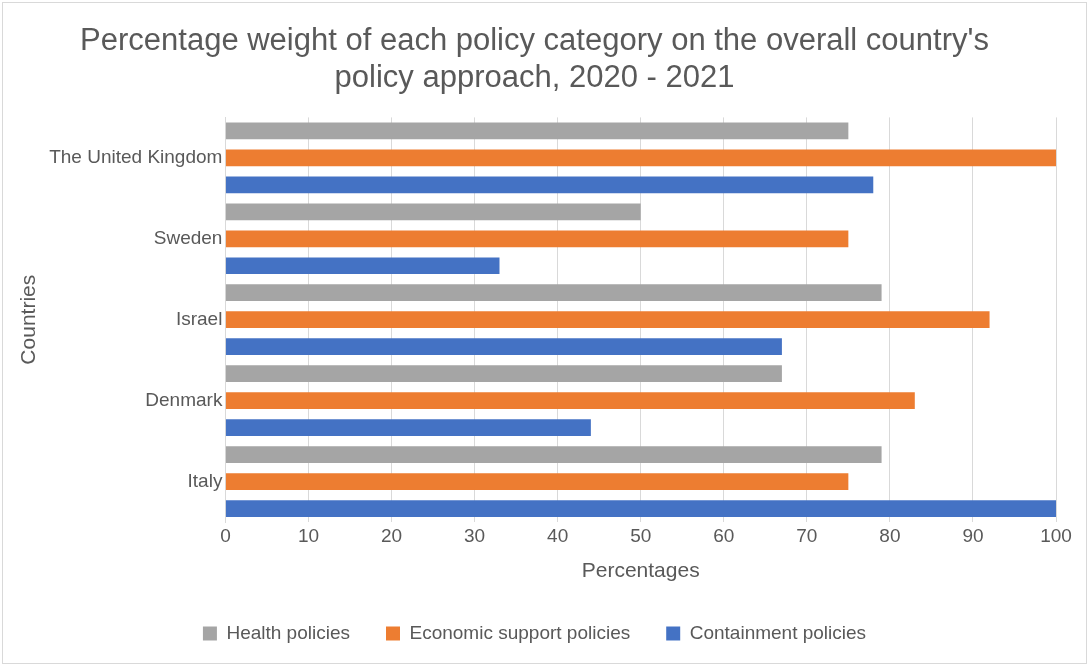 The width and height of the screenshot is (1089, 666). I want to click on y-tick-label: Italy, so click(205, 480).